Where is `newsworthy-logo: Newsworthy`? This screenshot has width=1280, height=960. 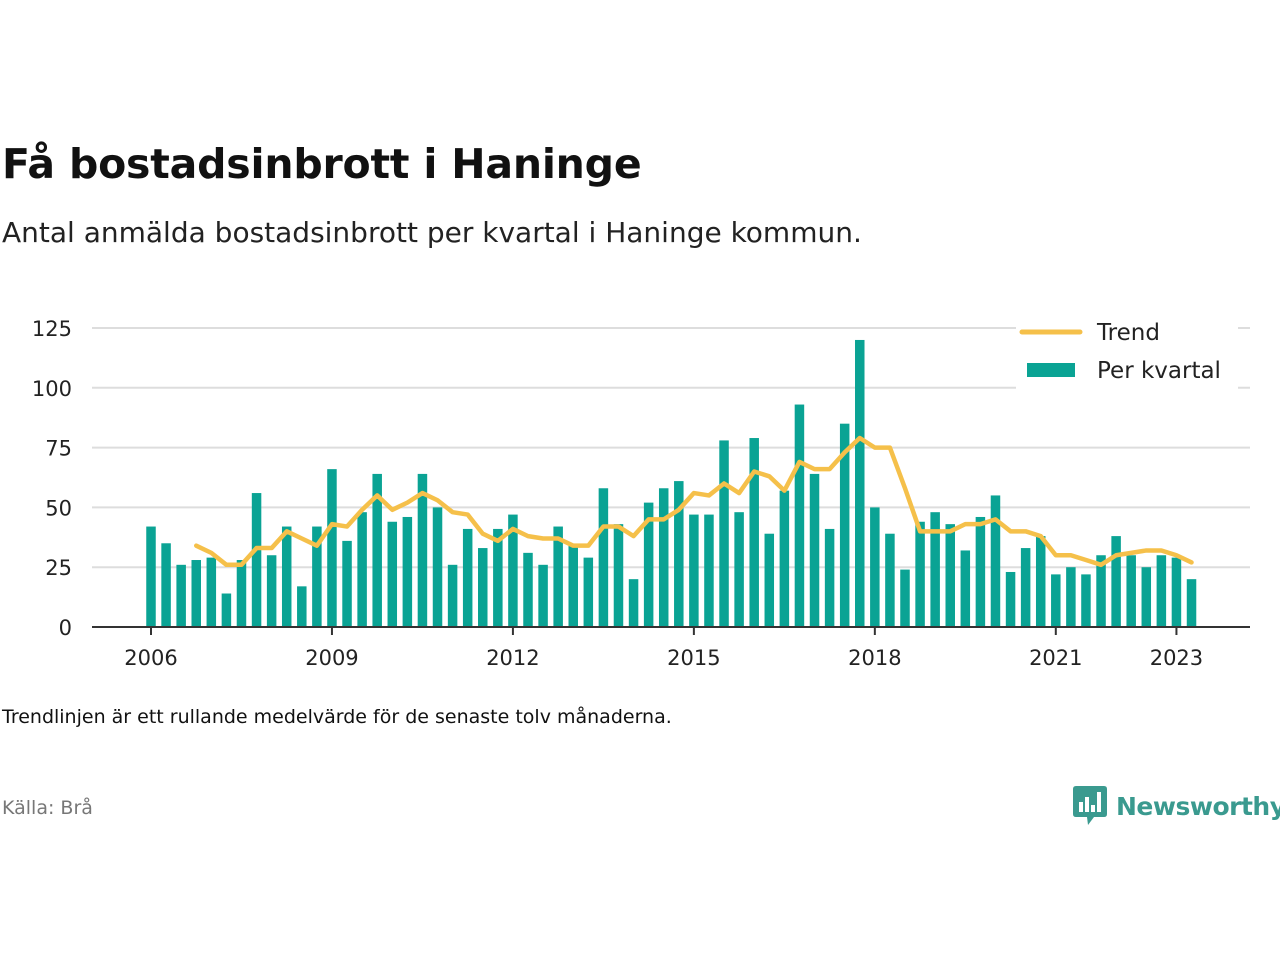 newsworthy-logo: Newsworthy is located at coordinates (1176, 806).